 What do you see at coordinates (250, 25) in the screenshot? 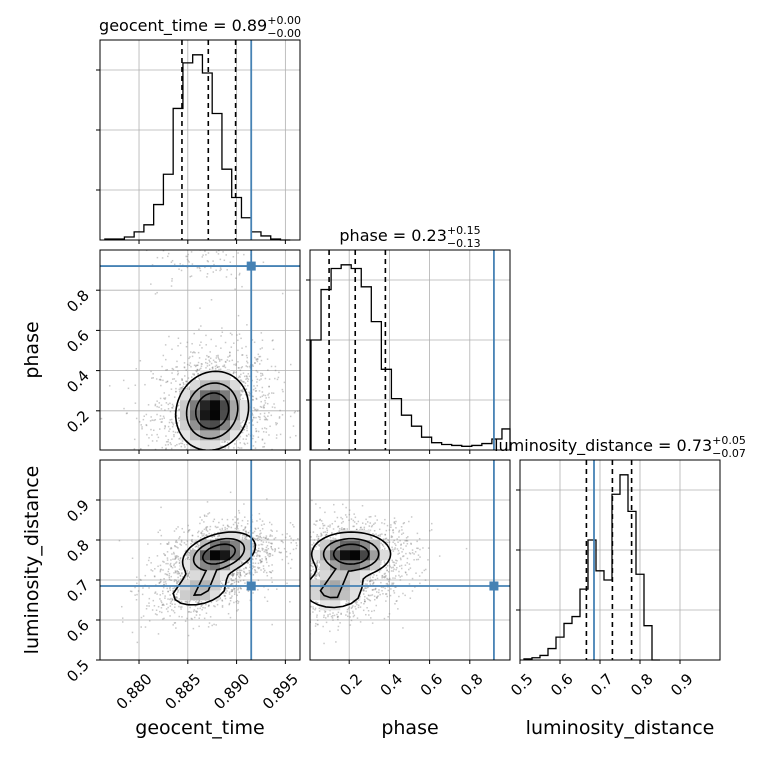
I see `title-value: 0.89` at bounding box center [250, 25].